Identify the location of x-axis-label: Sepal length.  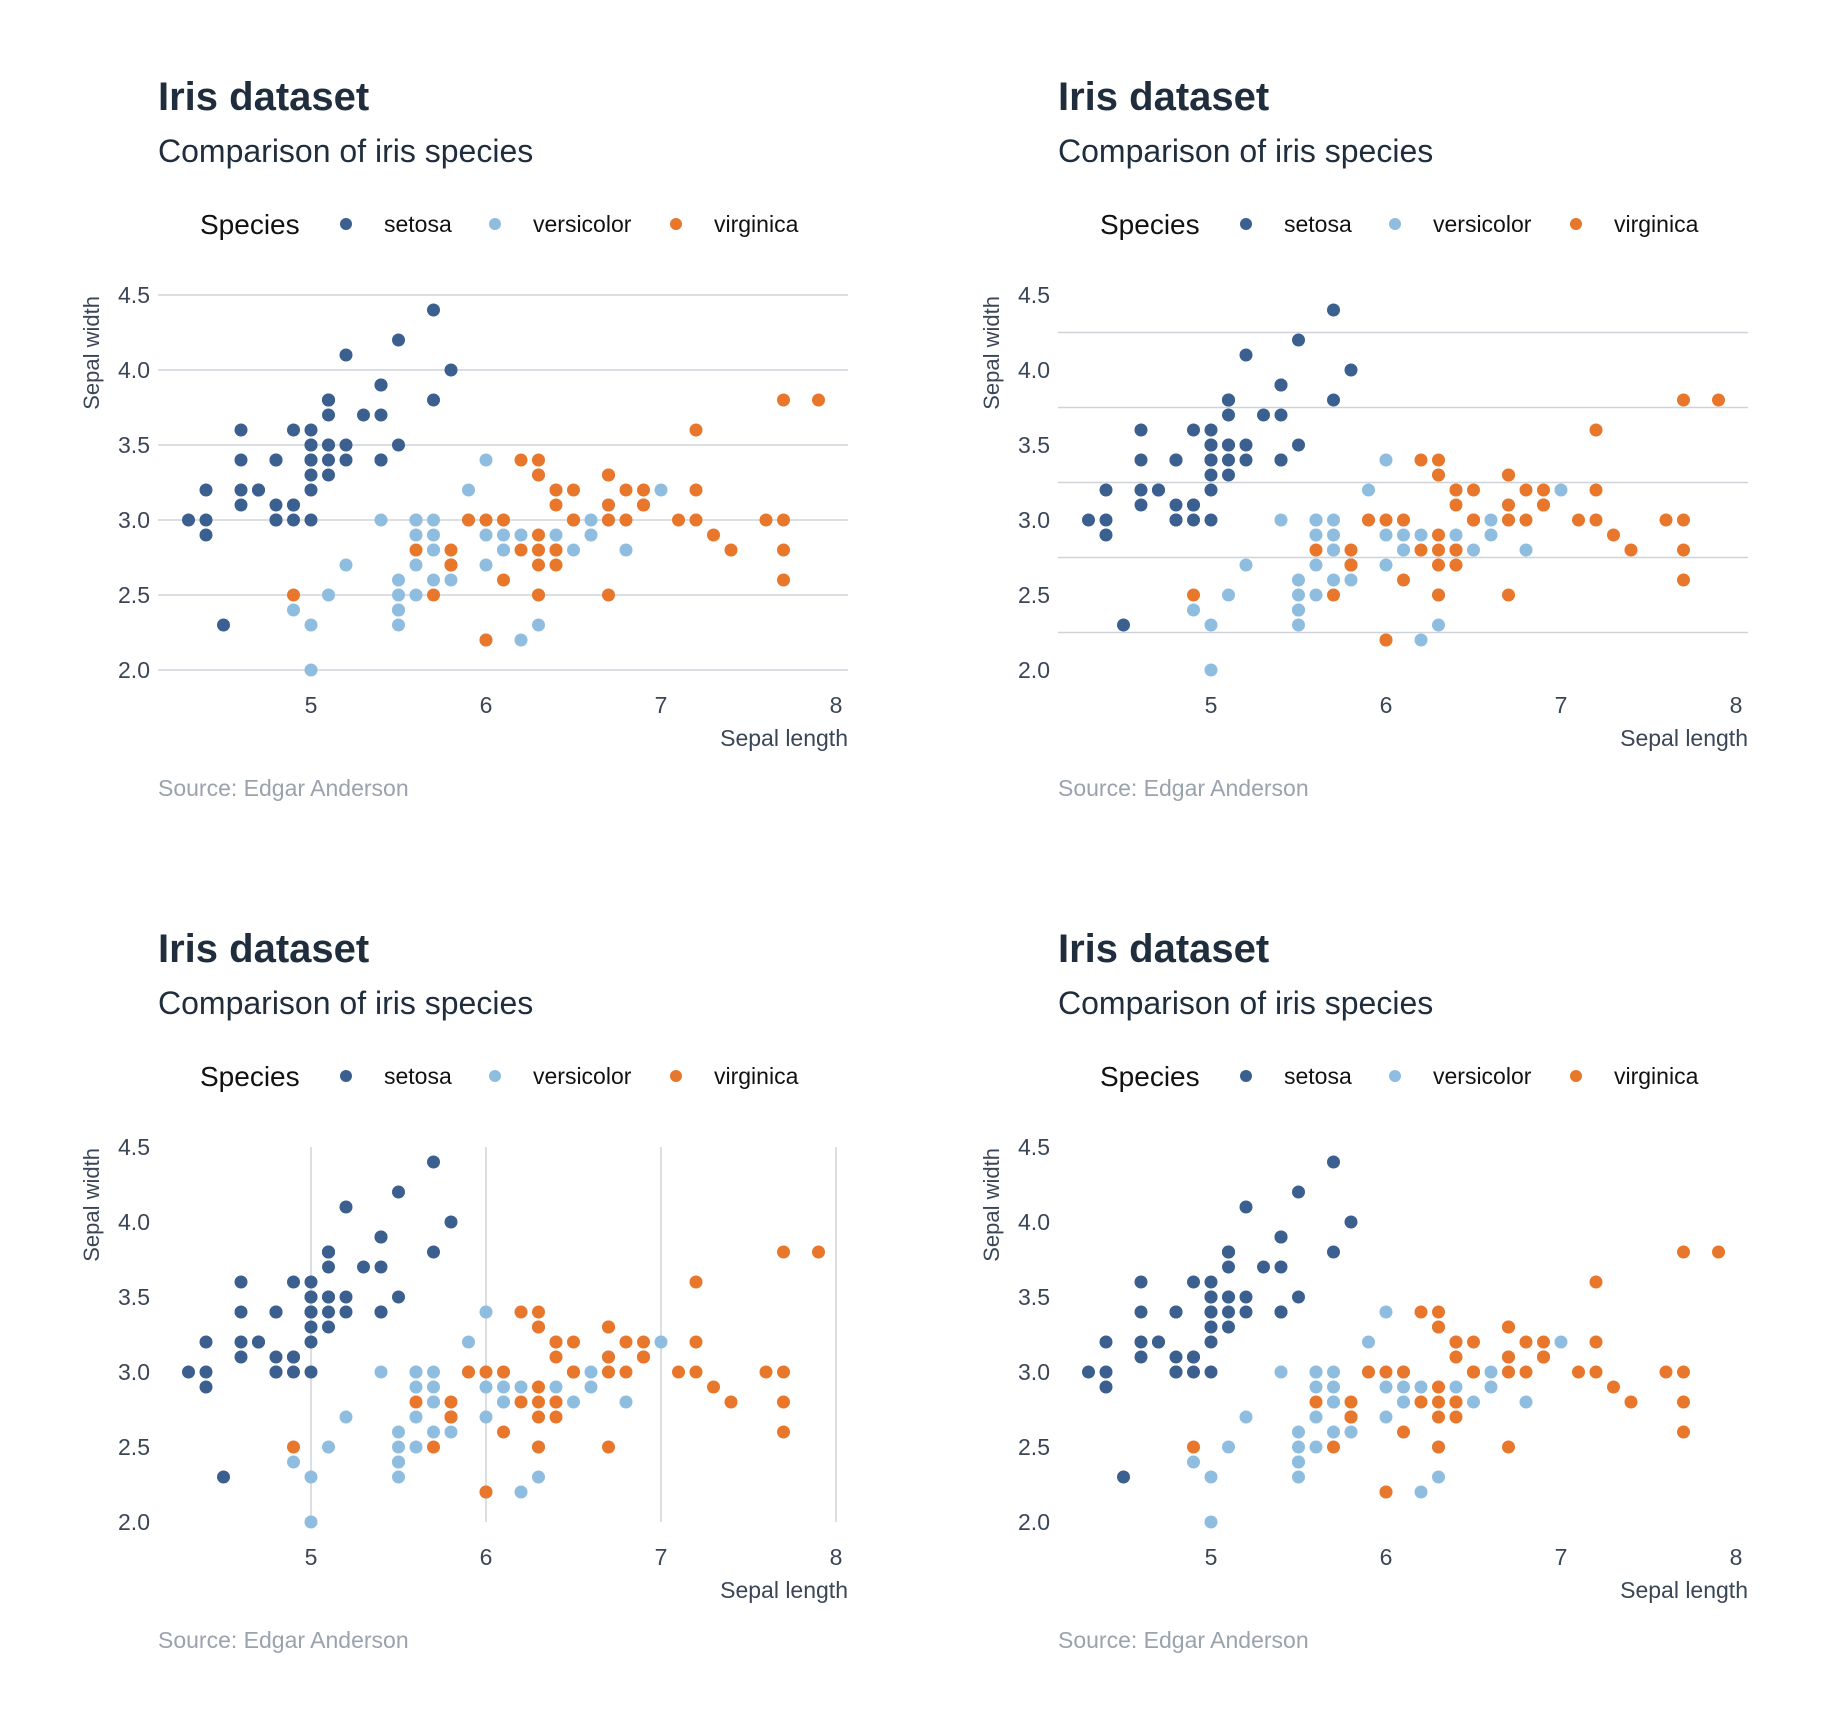
(1684, 738).